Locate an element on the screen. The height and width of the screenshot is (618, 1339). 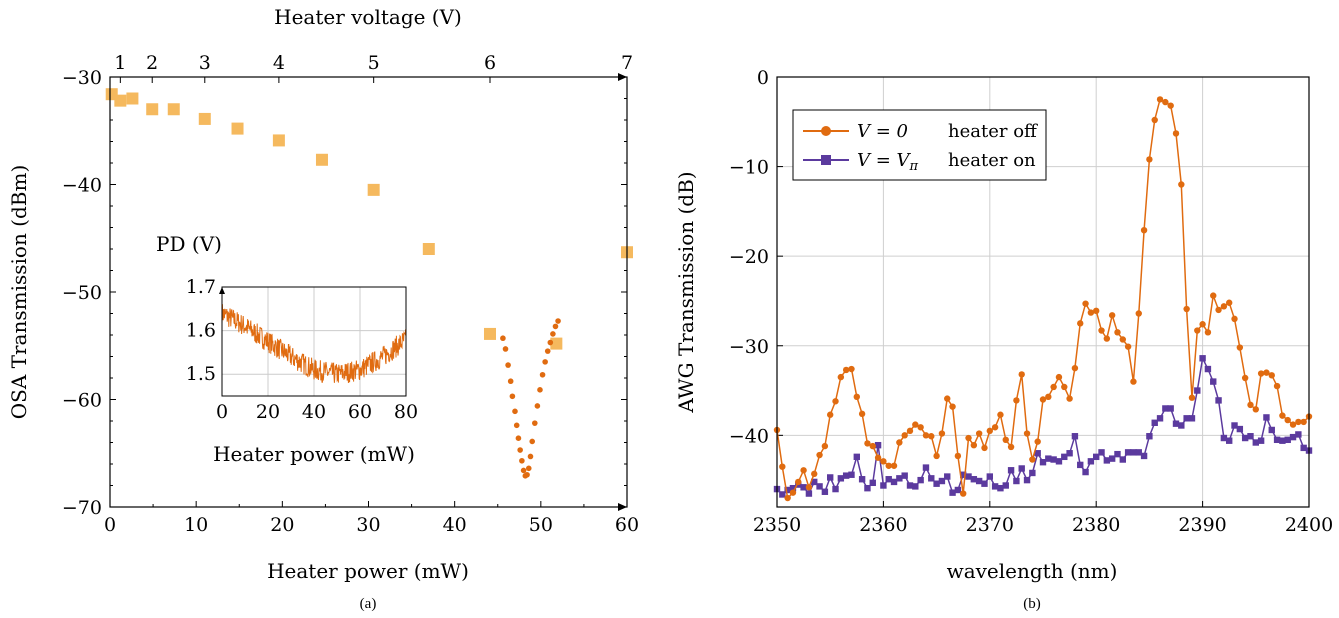
top-tick-label: 6 is located at coordinates (490, 63).